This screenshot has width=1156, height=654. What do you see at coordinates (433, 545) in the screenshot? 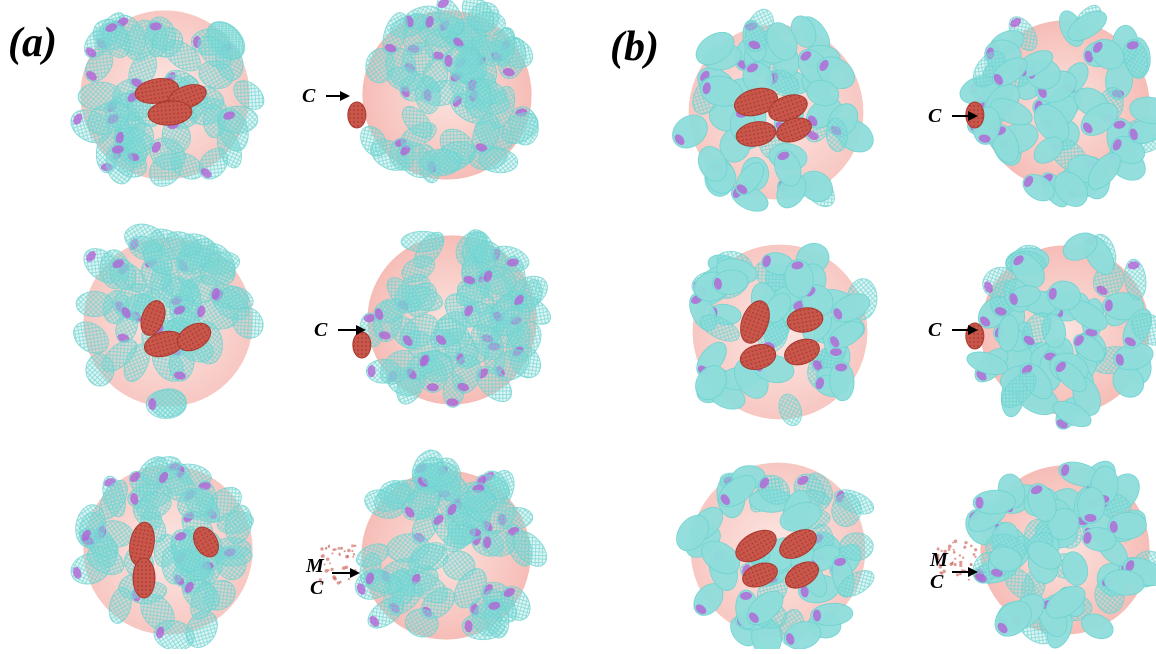
I see `cluster-a-row3-exterior` at bounding box center [433, 545].